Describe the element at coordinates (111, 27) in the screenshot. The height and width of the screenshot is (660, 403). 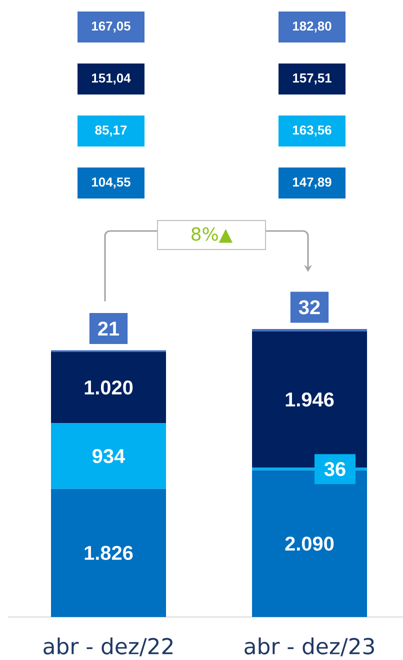
I see `text: 167,05` at that location.